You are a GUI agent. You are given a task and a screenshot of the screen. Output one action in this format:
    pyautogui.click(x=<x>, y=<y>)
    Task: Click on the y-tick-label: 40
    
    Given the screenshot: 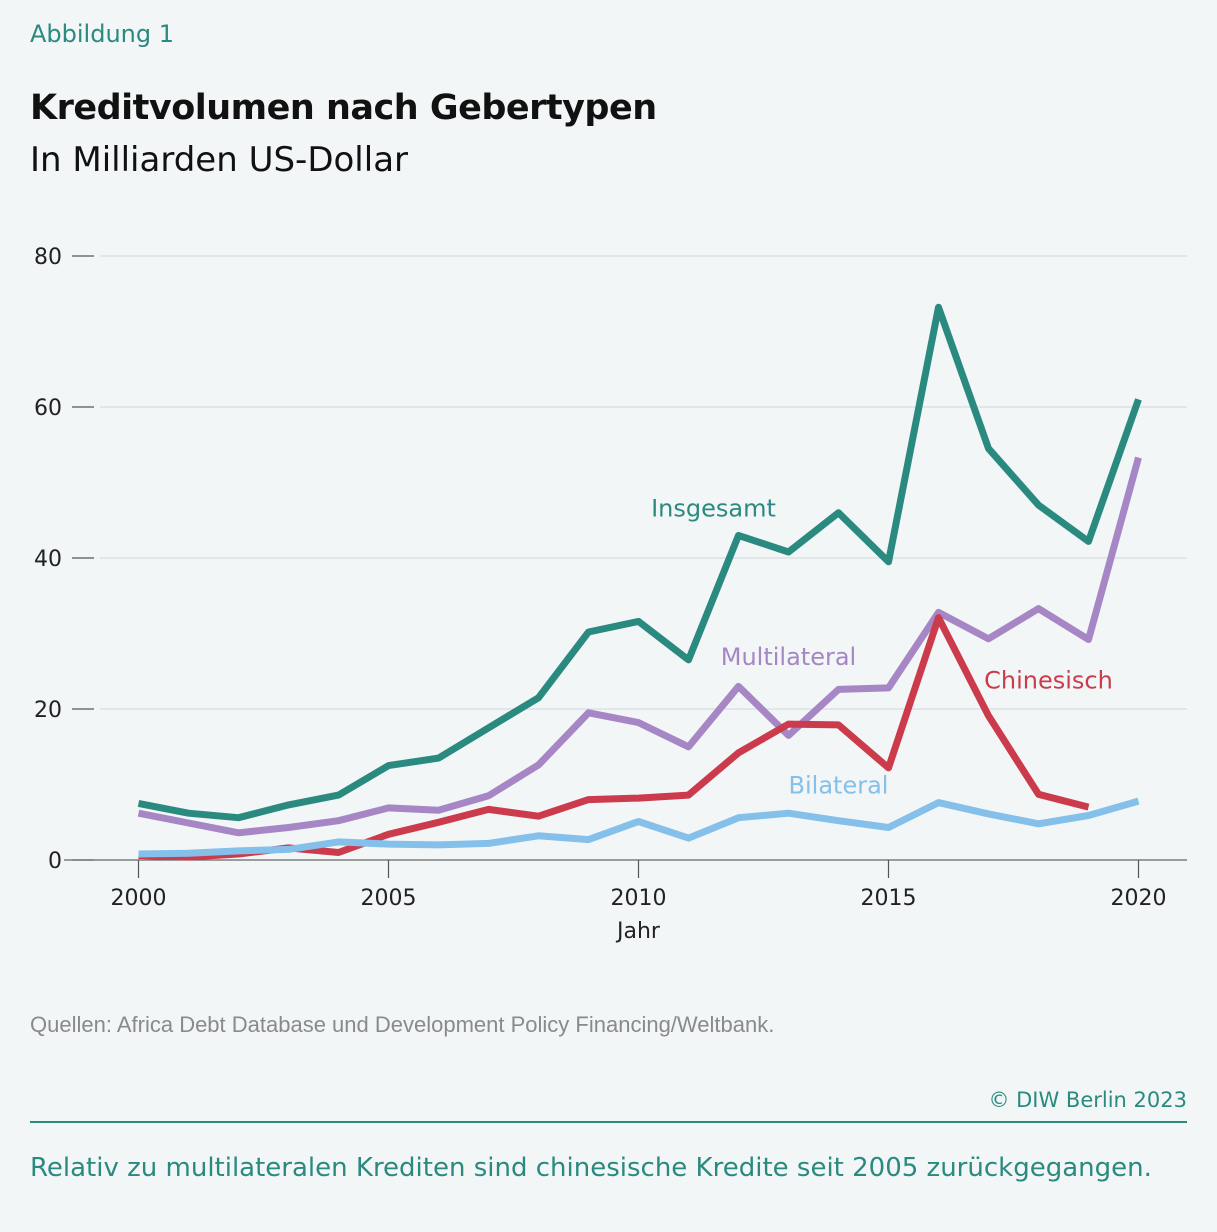 What is the action you would take?
    pyautogui.click(x=48, y=559)
    